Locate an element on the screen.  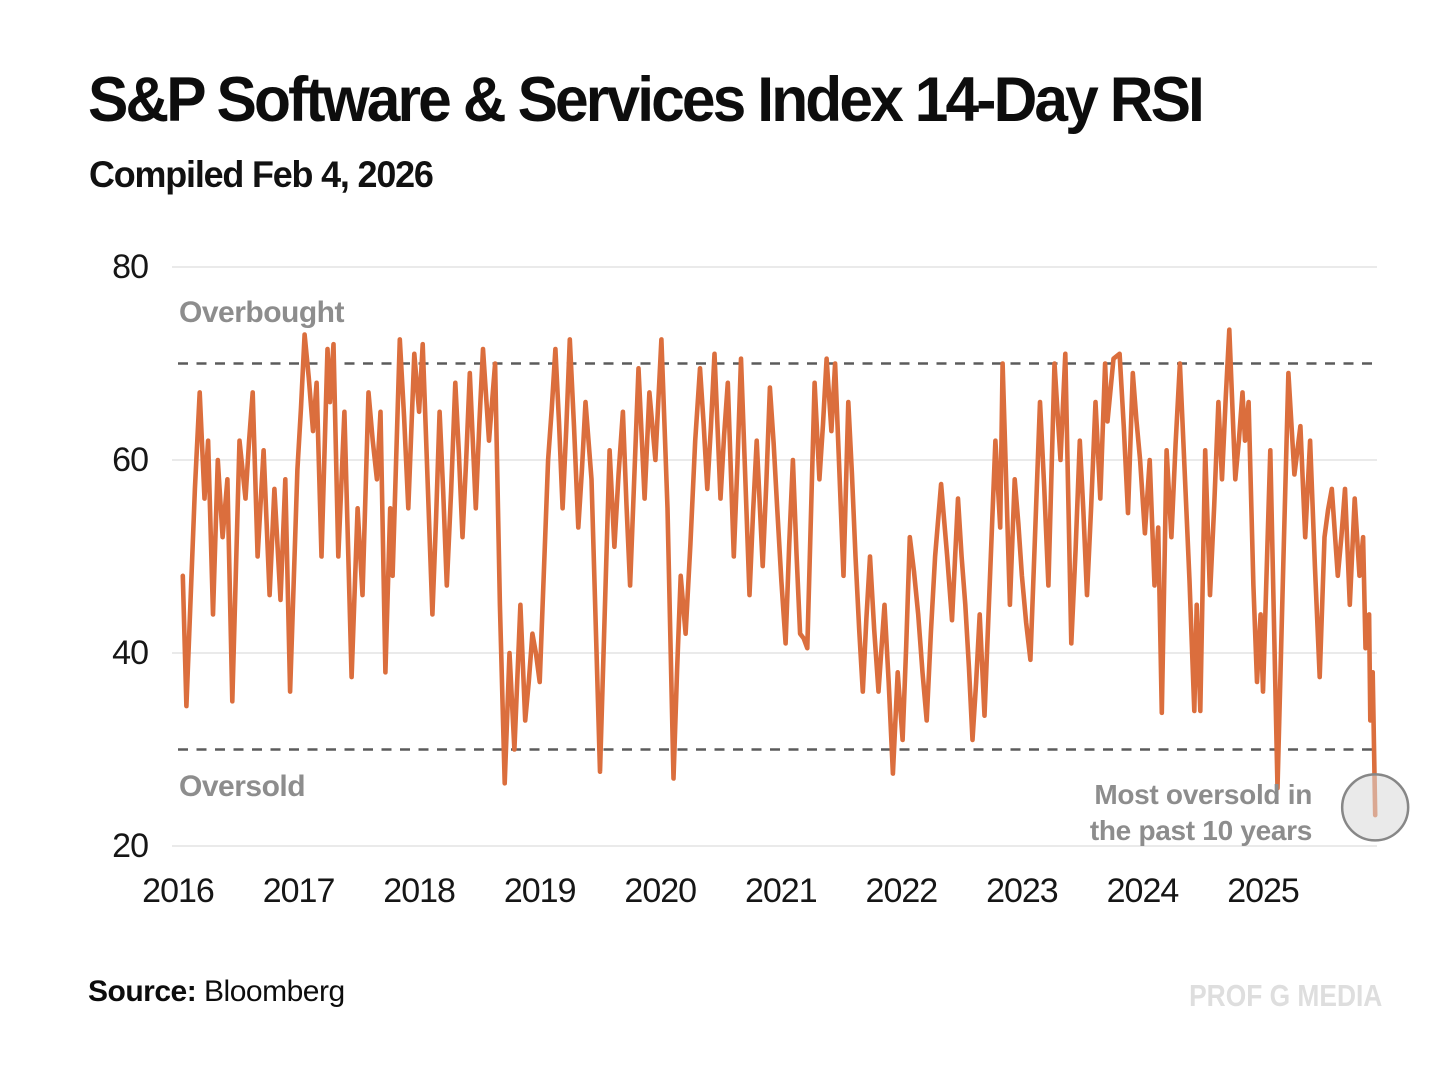
highlight-circle is located at coordinates (1375, 807).